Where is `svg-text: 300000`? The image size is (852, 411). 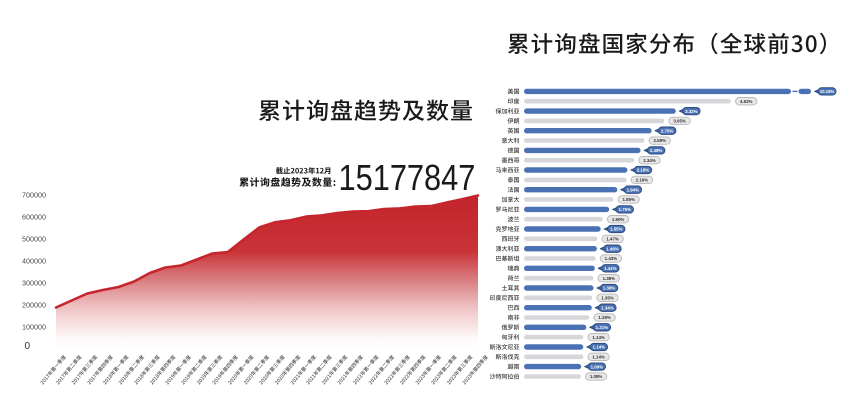 svg-text: 300000 is located at coordinates (34, 282).